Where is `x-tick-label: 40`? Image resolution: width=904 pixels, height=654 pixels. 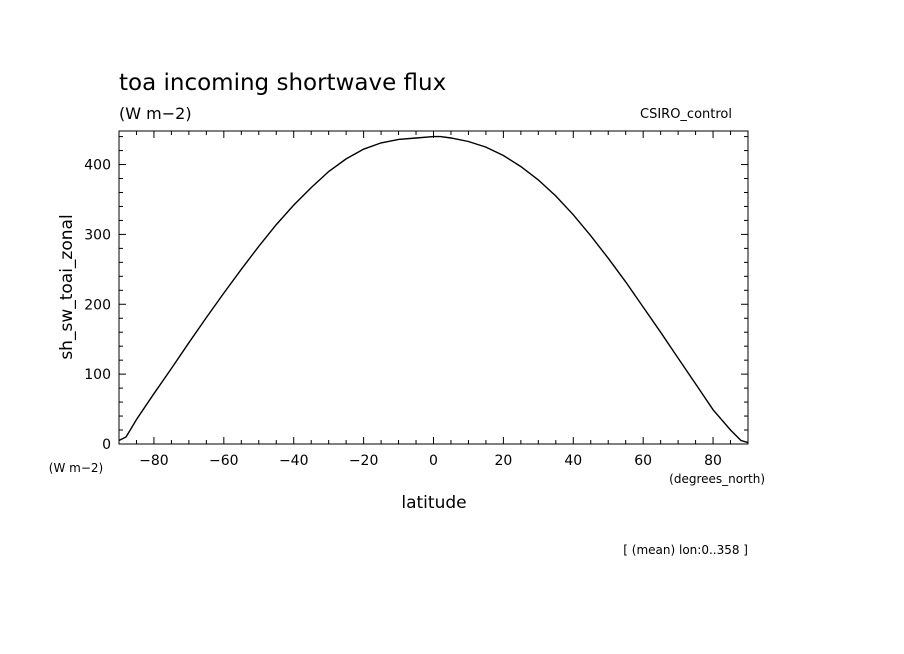 x-tick-label: 40 is located at coordinates (573, 461).